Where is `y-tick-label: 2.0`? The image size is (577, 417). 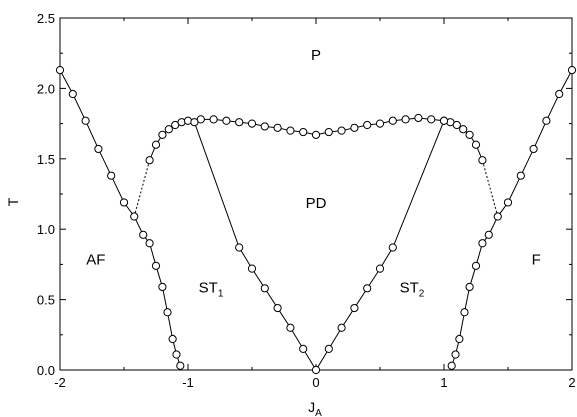 y-tick-label: 2.0 is located at coordinates (46, 88).